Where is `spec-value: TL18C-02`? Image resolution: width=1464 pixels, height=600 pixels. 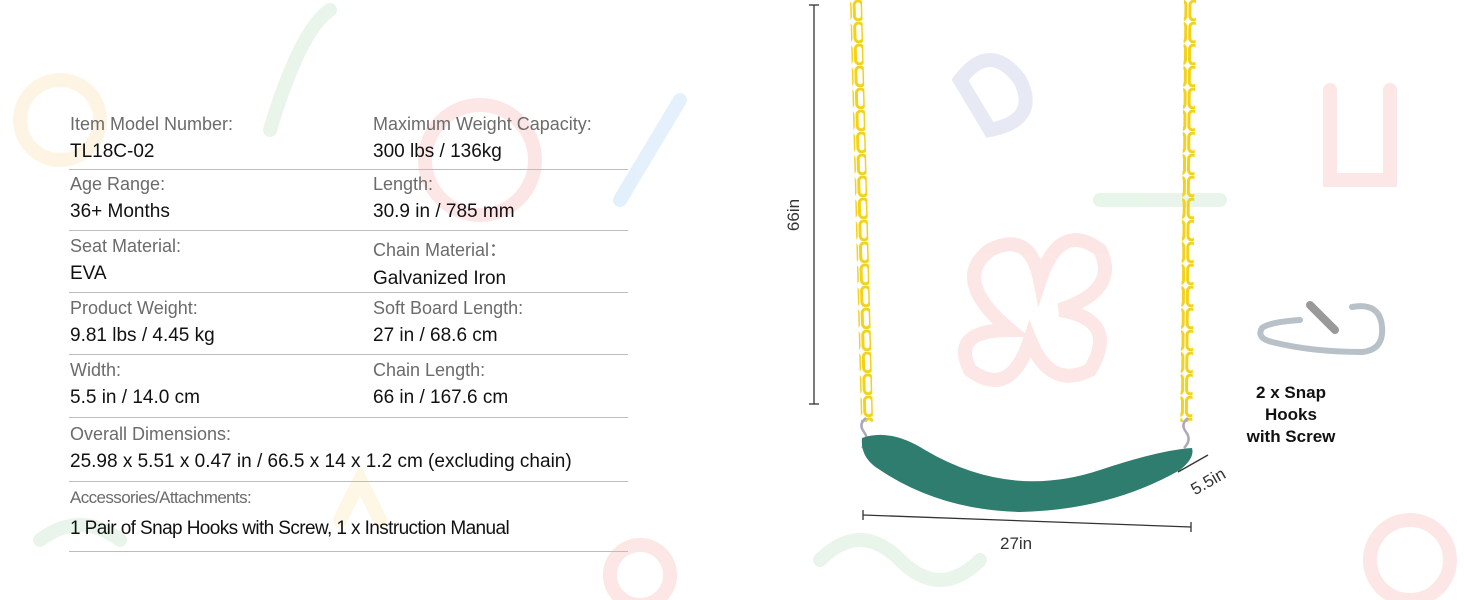 spec-value: TL18C-02 is located at coordinates (112, 151).